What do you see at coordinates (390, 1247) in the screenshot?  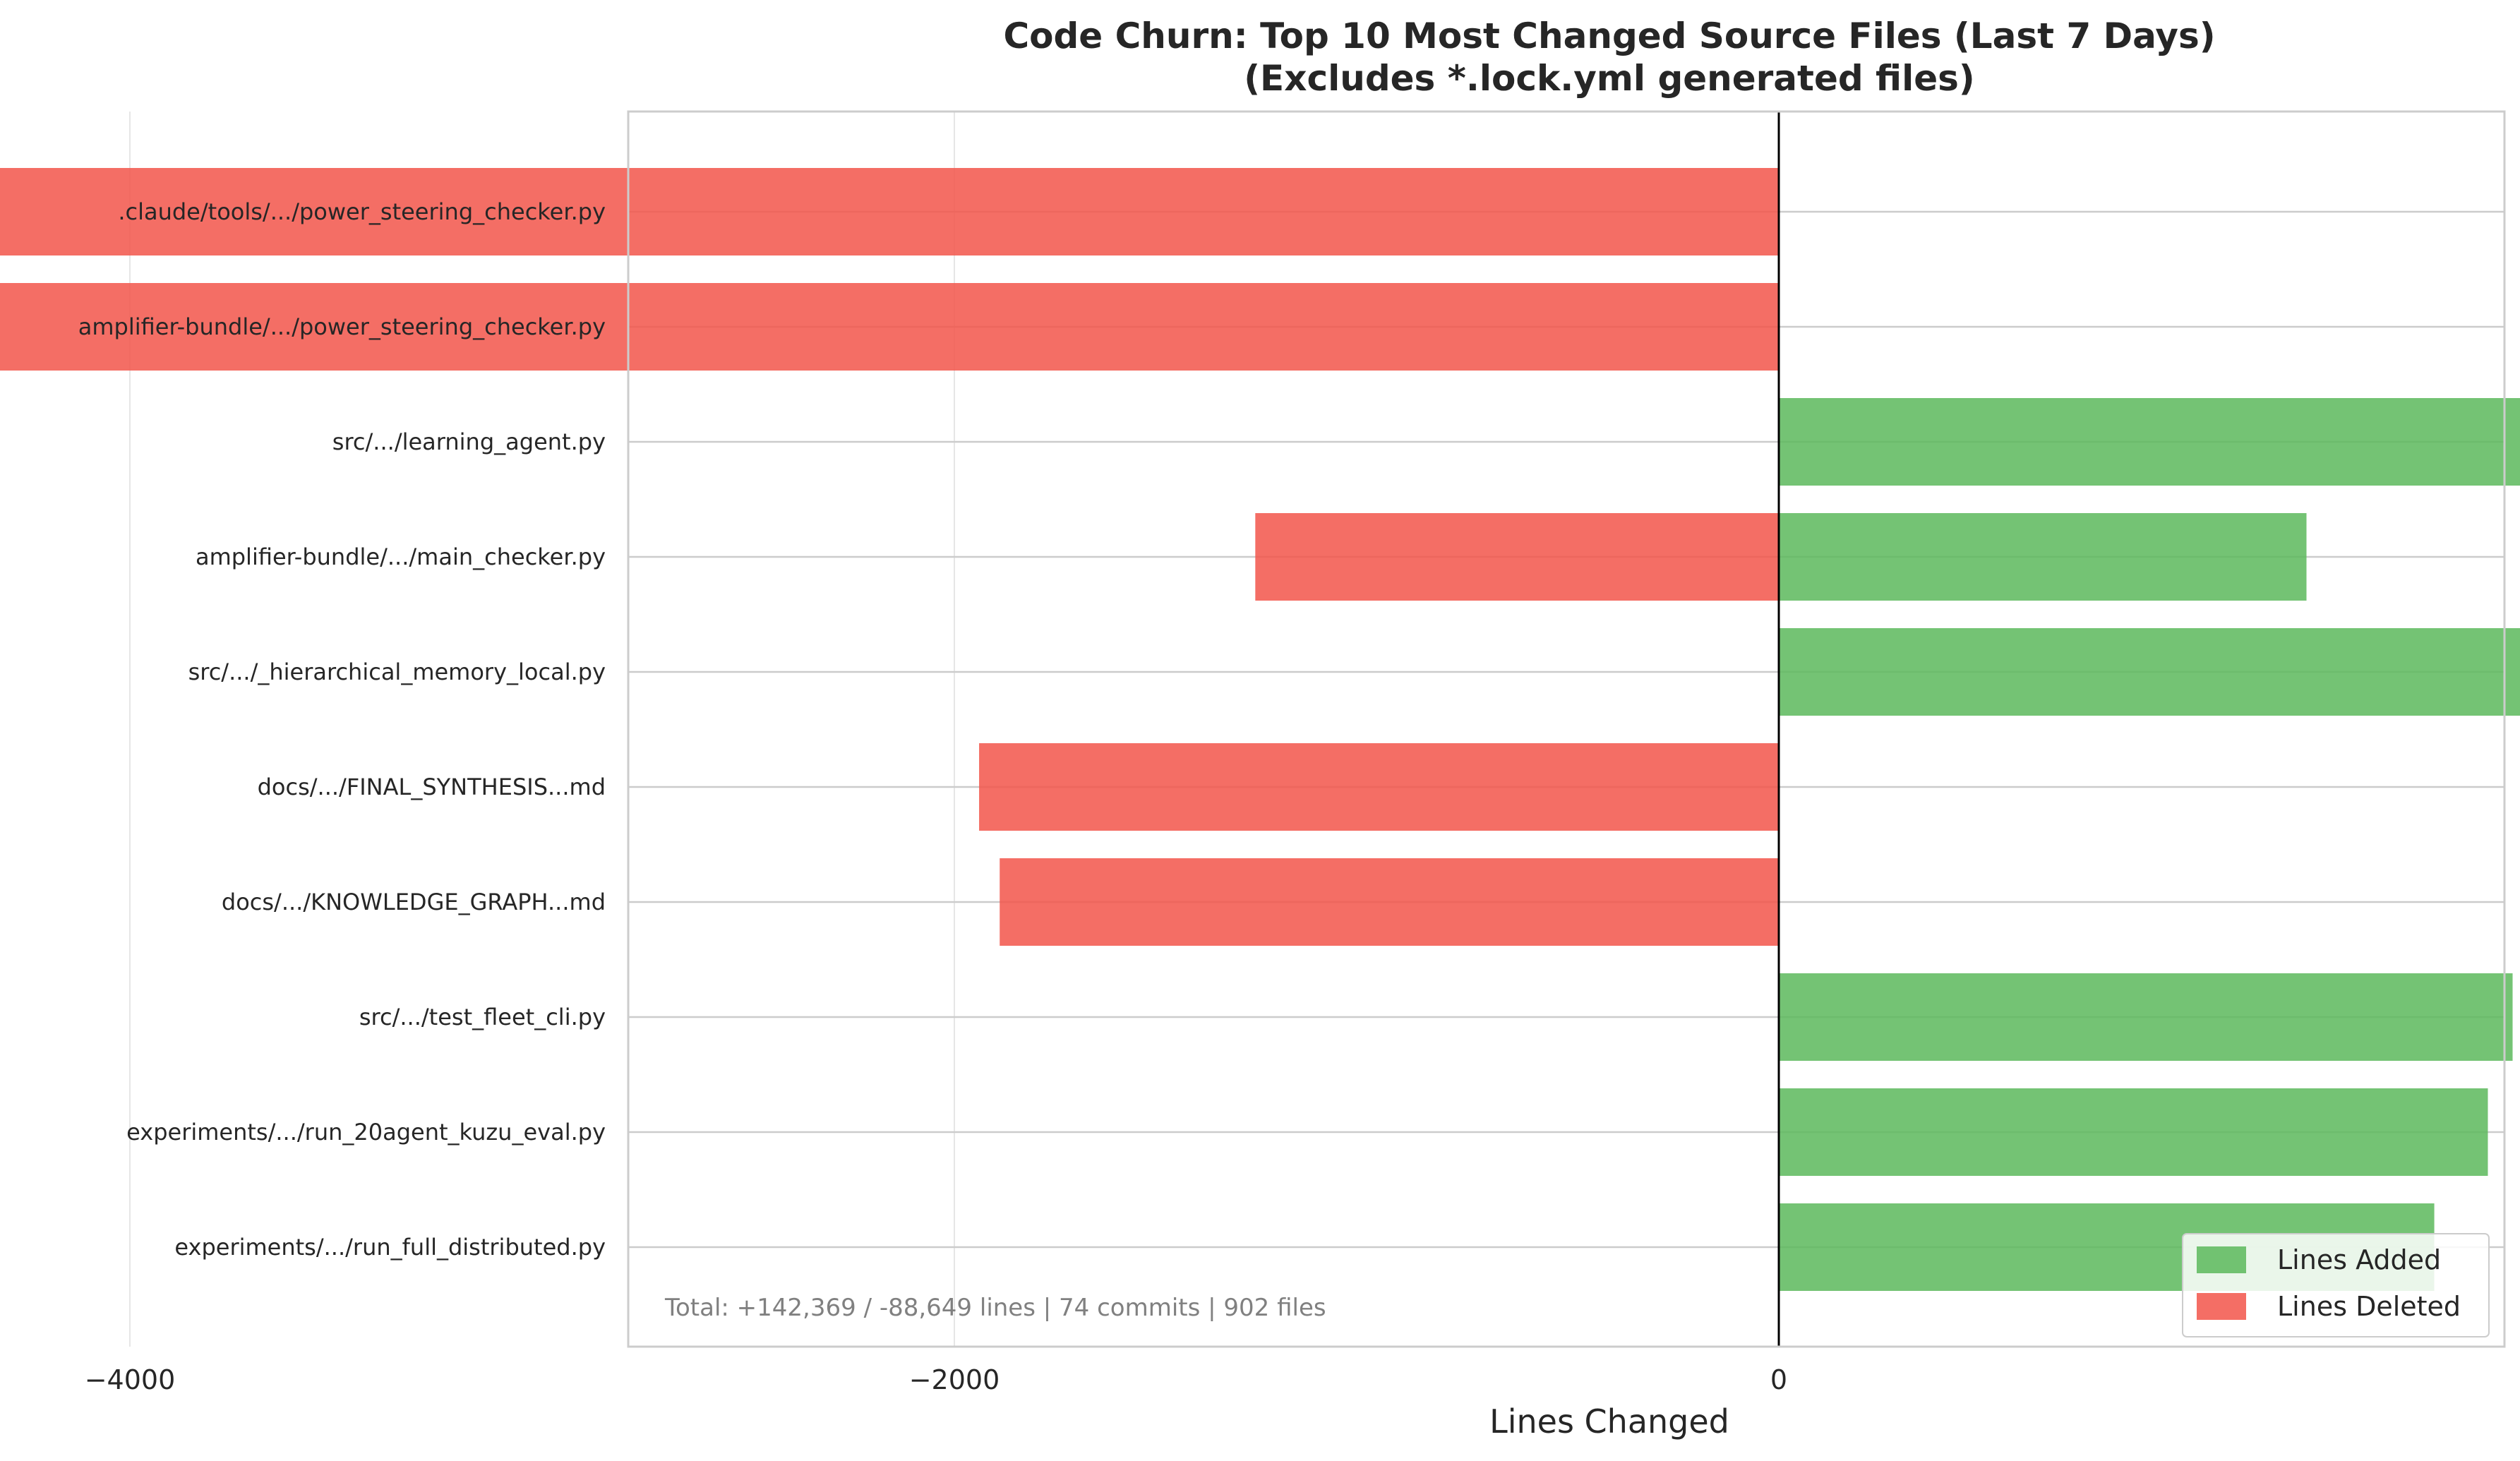 I see `y-tick-label: experiments/.../run_full_distributed.py` at bounding box center [390, 1247].